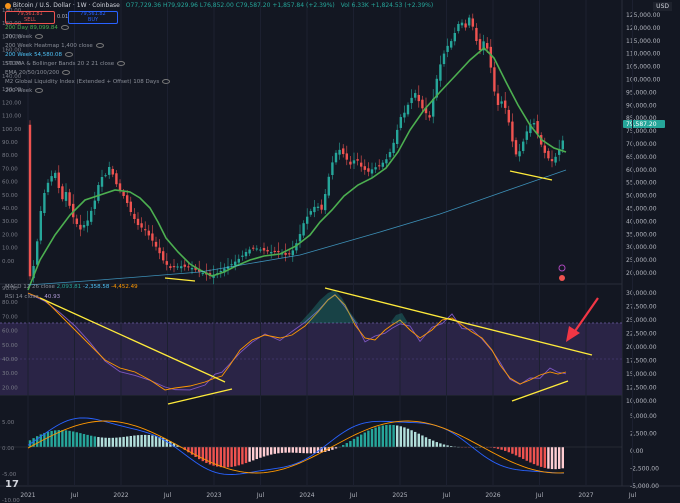  I want to click on arrow-head, so click(573, 334).